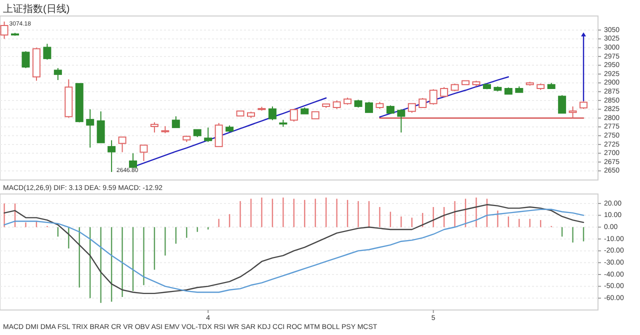 This screenshot has height=335, width=640. What do you see at coordinates (36, 9) in the screenshot?
I see `chart-title: 上证指数(日线)` at bounding box center [36, 9].